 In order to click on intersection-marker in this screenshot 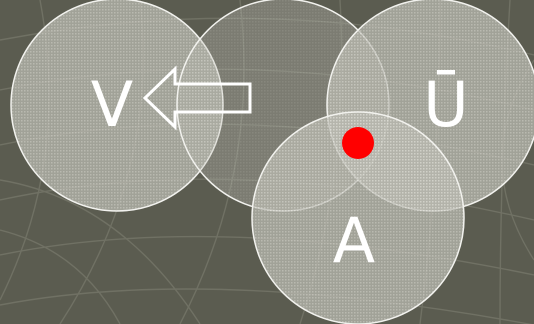, I will do `click(358, 143)`.